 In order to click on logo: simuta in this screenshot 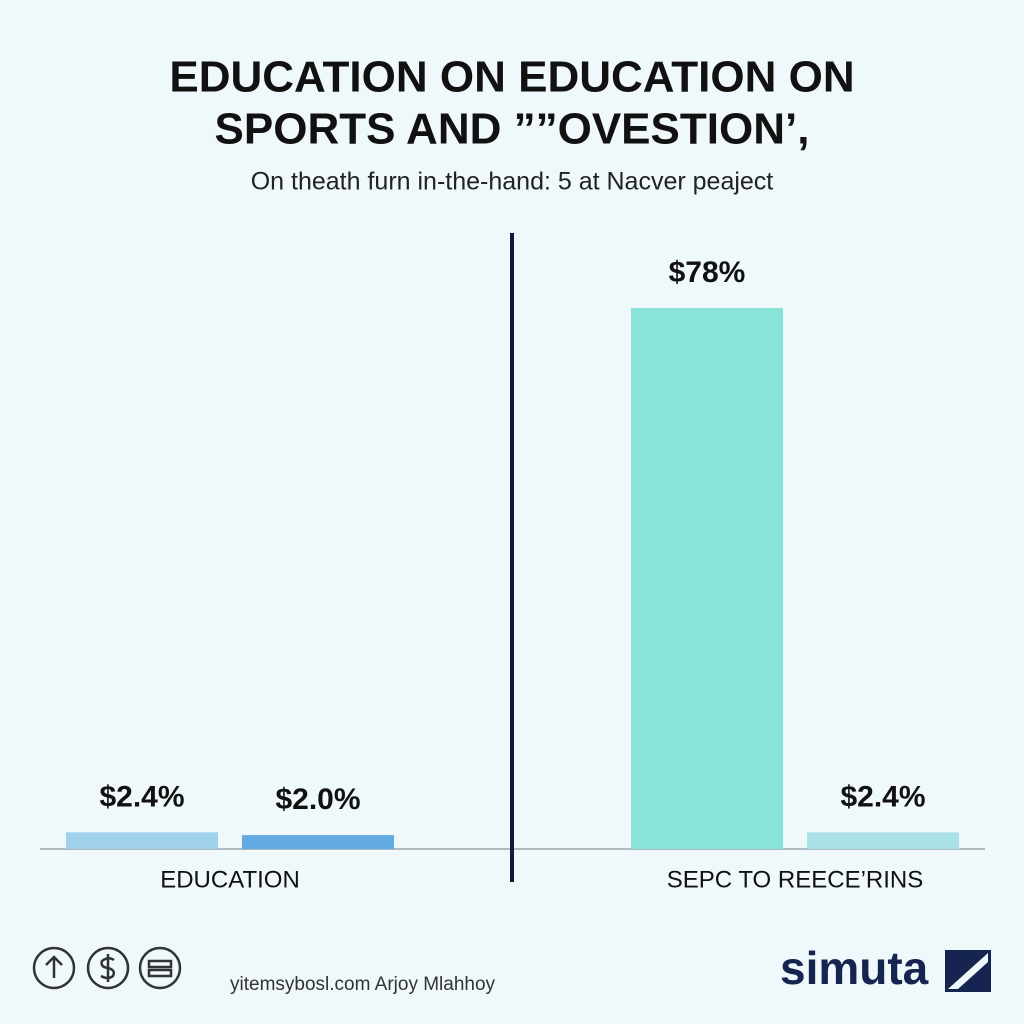, I will do `click(854, 968)`.